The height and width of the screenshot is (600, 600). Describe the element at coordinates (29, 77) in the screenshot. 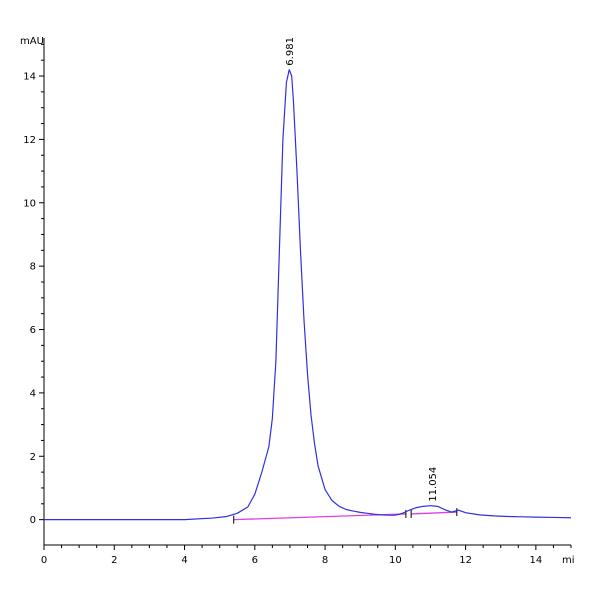

I see `y-tick-label: 14` at that location.